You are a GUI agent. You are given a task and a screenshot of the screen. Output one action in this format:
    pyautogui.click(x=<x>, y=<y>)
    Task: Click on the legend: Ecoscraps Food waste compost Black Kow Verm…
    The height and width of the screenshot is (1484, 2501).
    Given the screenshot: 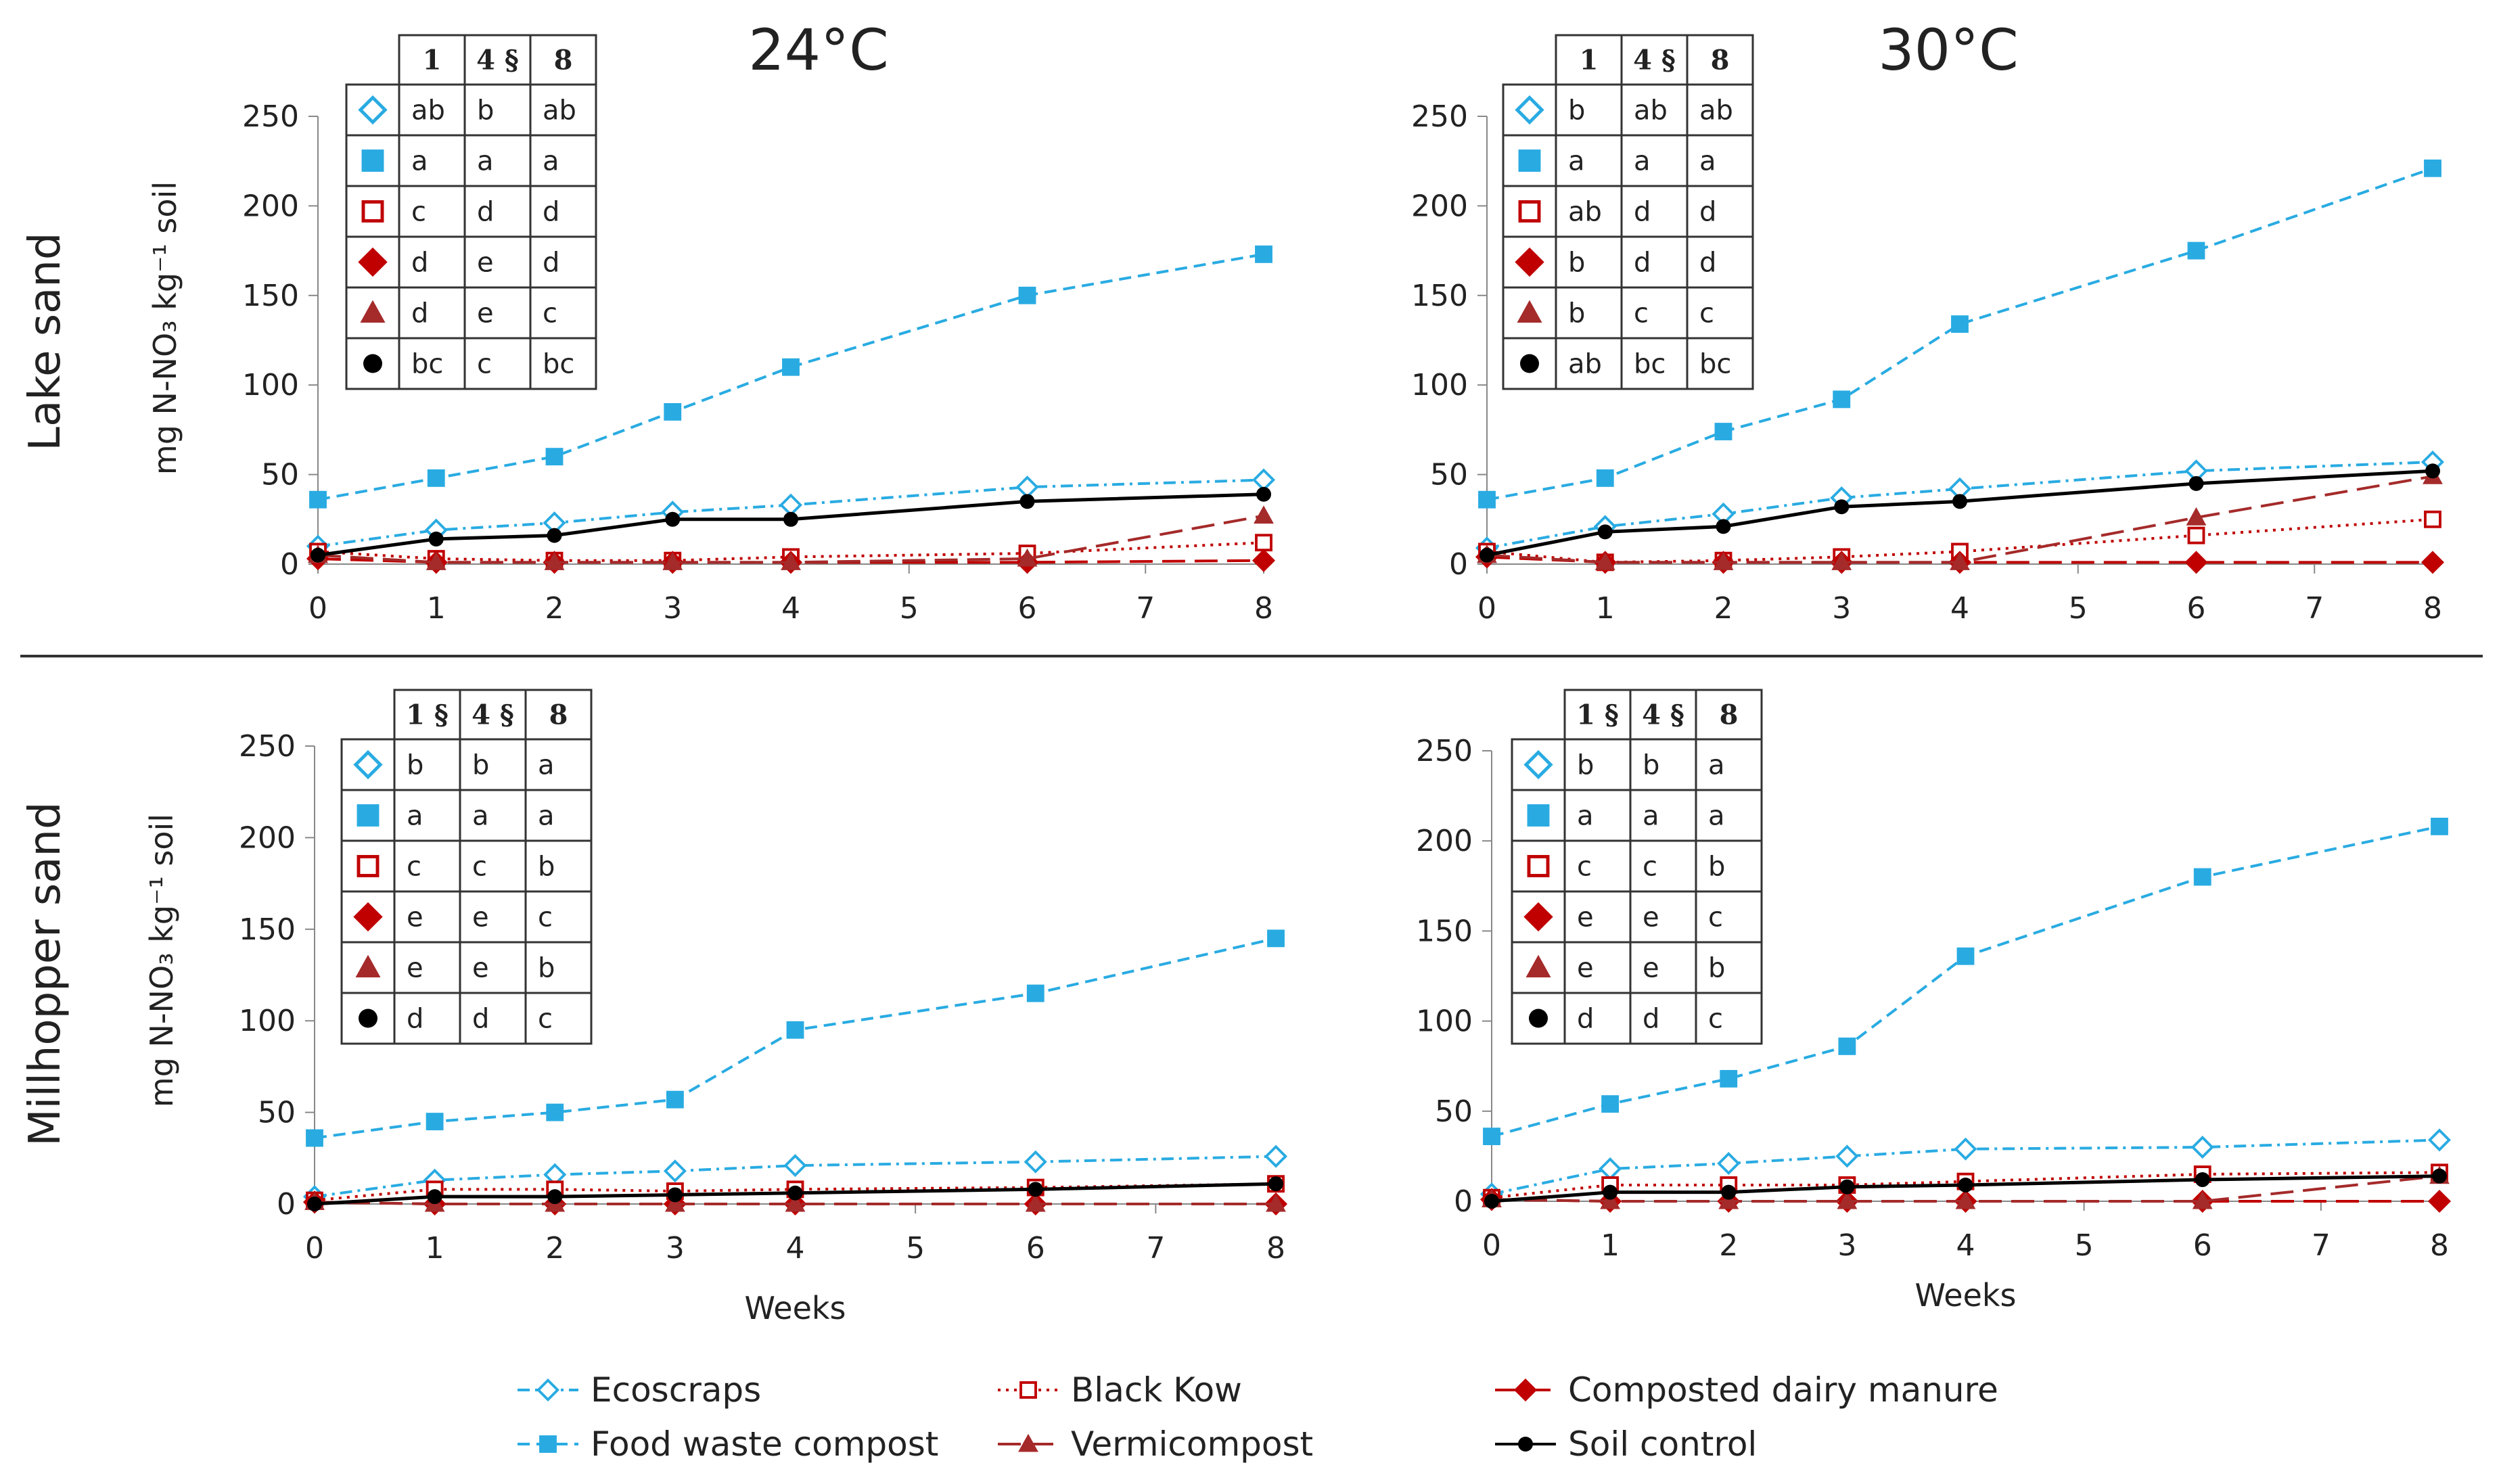 What is the action you would take?
    pyautogui.click(x=1258, y=1417)
    